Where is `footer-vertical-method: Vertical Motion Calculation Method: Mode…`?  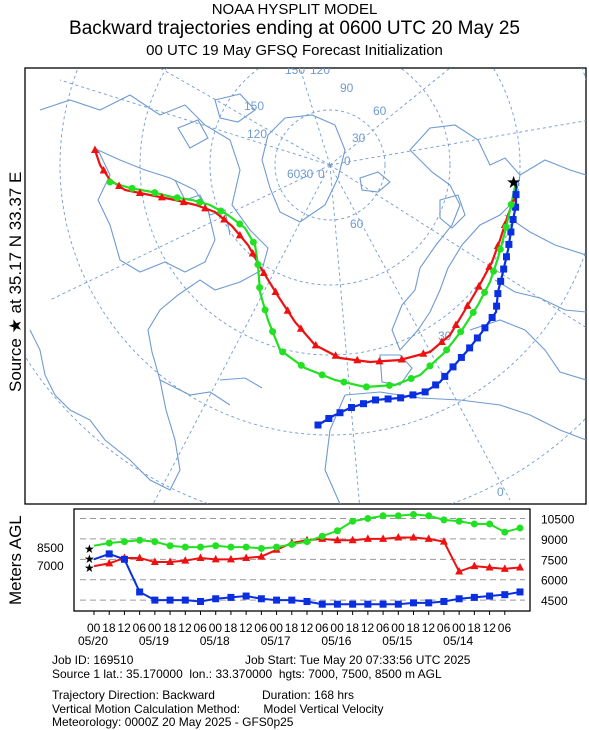
footer-vertical-method: Vertical Motion Calculation Method: Mode… is located at coordinates (218, 709).